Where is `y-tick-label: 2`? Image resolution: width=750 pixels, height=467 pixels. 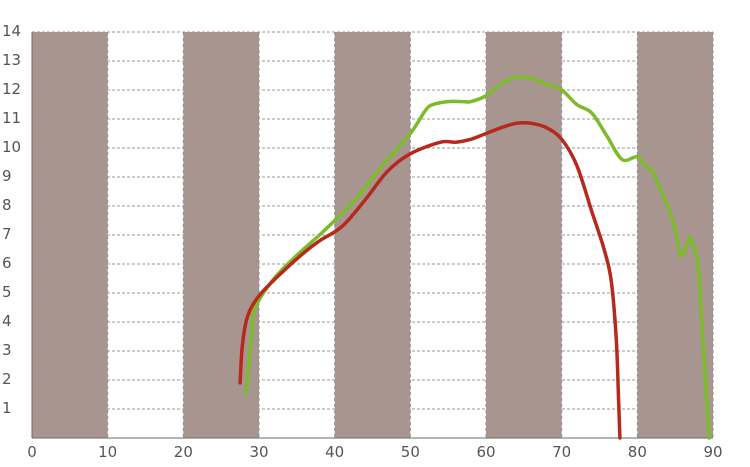
y-tick-label: 2 is located at coordinates (7, 379).